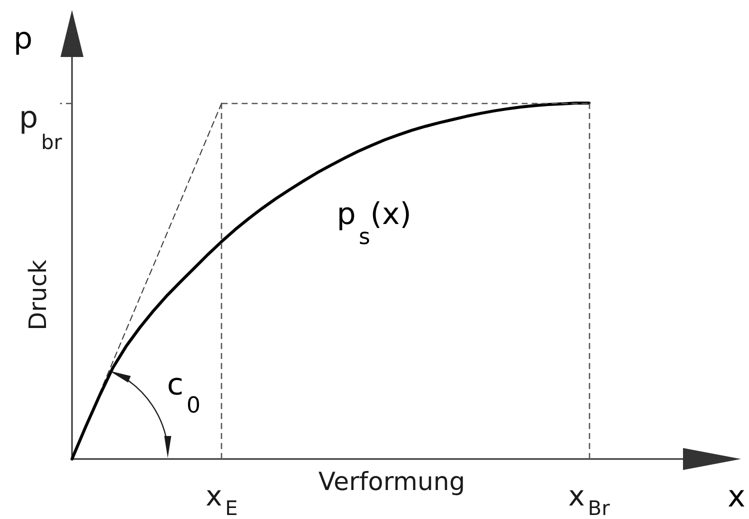  What do you see at coordinates (23, 39) in the screenshot?
I see `text: p` at bounding box center [23, 39].